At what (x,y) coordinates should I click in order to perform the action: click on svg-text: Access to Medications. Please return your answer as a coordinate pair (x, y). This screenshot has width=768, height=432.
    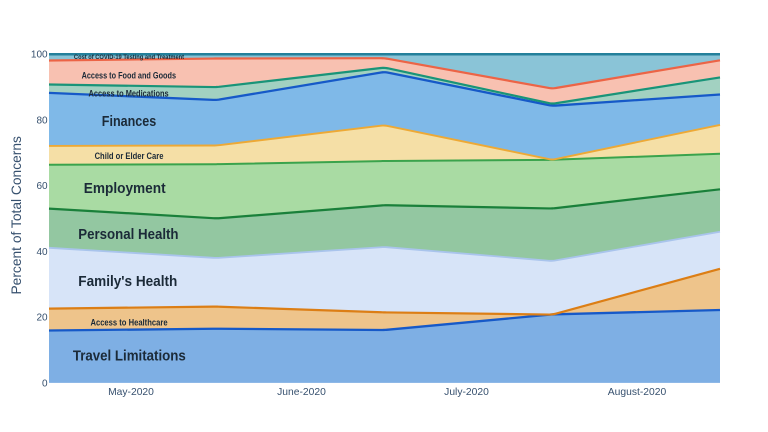
    Looking at the image, I should click on (129, 94).